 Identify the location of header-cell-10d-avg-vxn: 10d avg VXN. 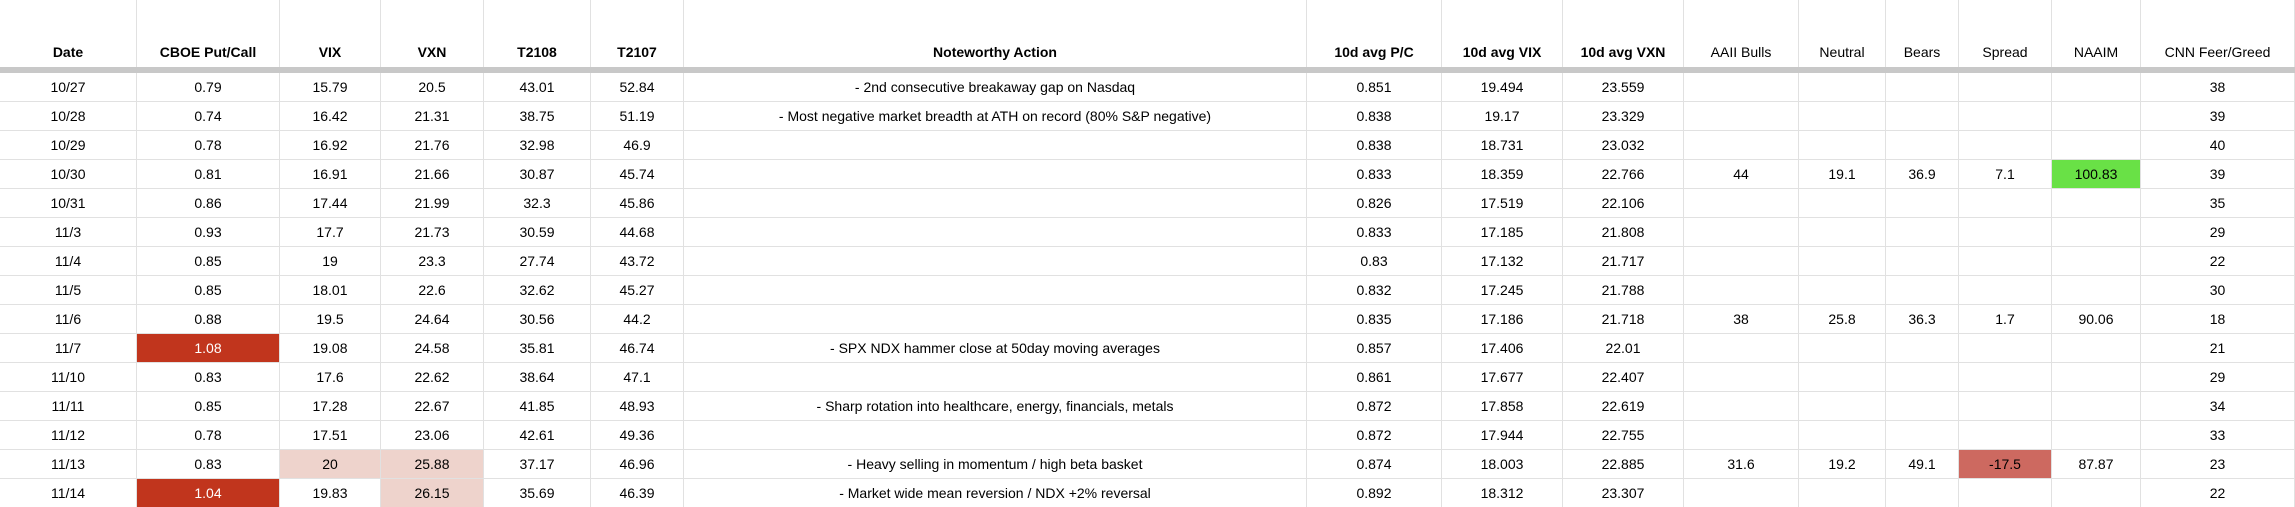
(1623, 33).